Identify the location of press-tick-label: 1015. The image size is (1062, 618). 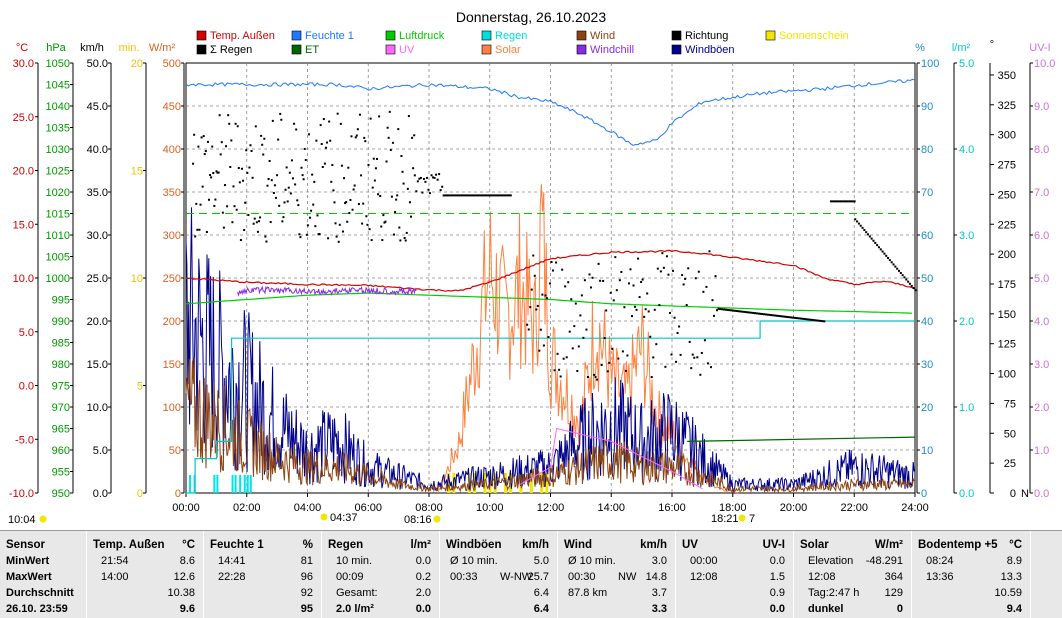
(58, 215).